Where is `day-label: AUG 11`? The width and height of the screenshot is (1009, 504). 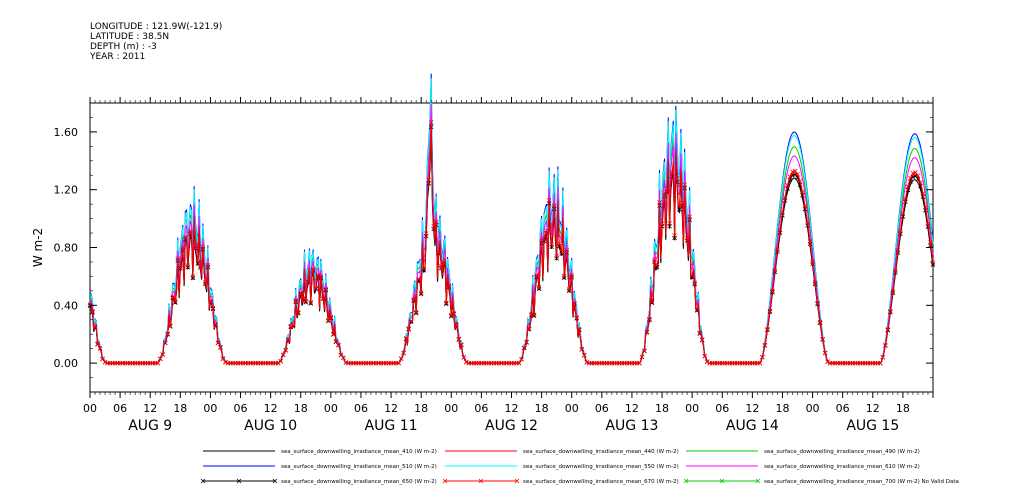 day-label: AUG 11 is located at coordinates (391, 426).